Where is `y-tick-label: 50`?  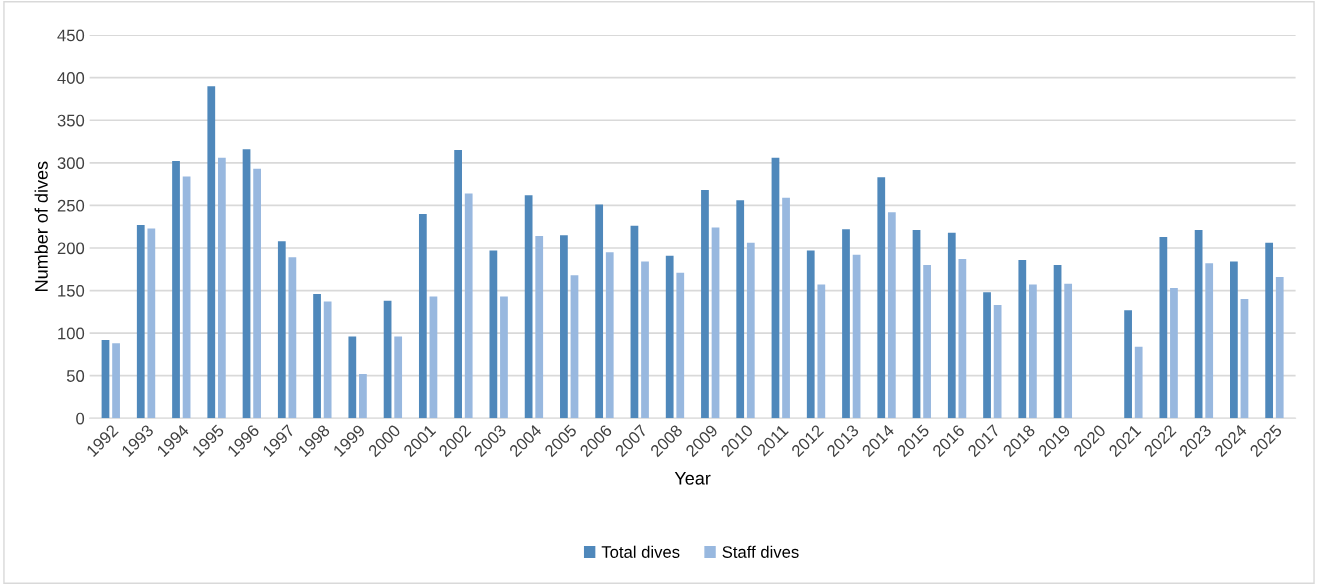 y-tick-label: 50 is located at coordinates (75, 376).